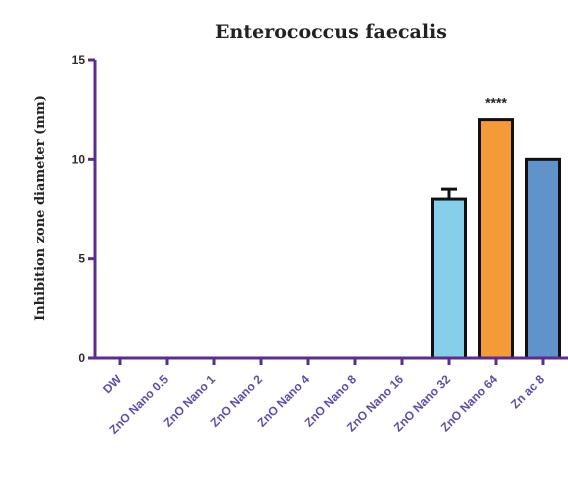  What do you see at coordinates (79, 159) in the screenshot?
I see `y-tick-label: 10` at bounding box center [79, 159].